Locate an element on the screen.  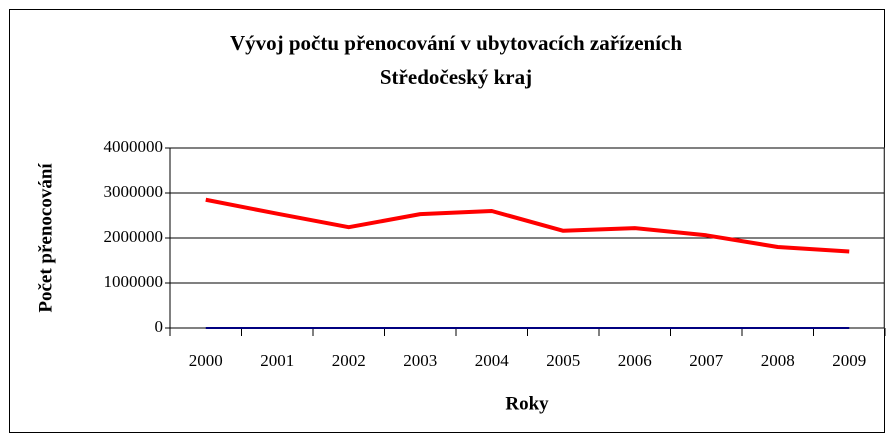
y-tick-label: 1000000 is located at coordinates (134, 281).